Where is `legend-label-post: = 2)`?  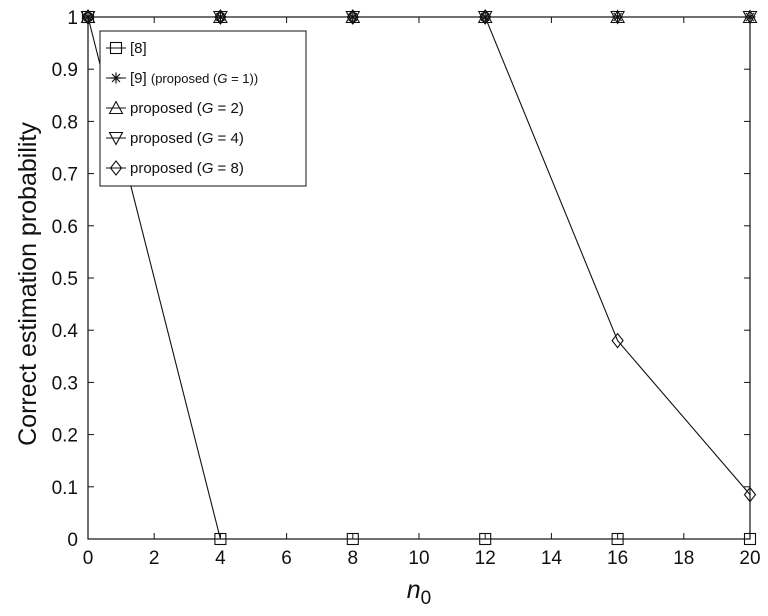 legend-label-post: = 2) is located at coordinates (228, 108).